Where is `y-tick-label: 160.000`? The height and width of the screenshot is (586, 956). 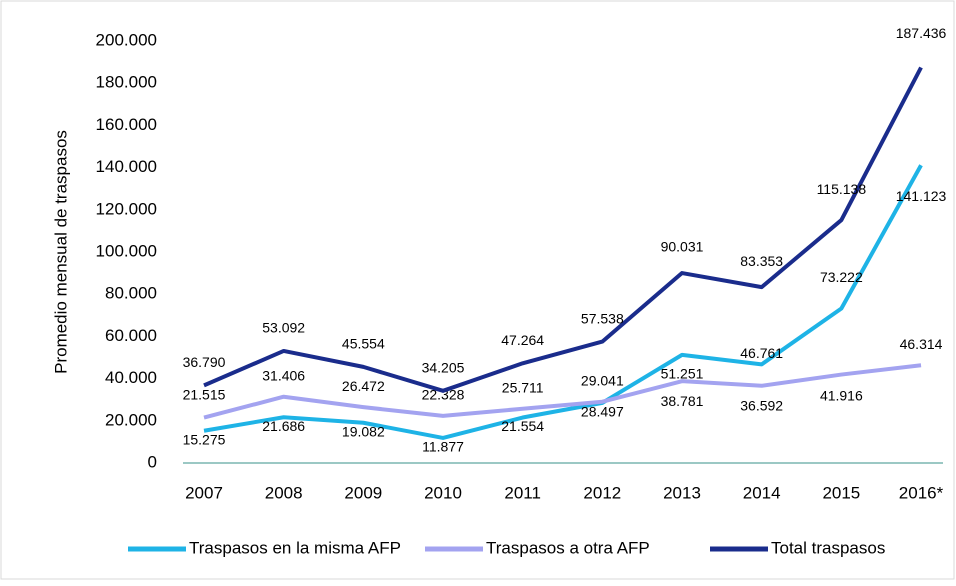
y-tick-label: 160.000 is located at coordinates (126, 124).